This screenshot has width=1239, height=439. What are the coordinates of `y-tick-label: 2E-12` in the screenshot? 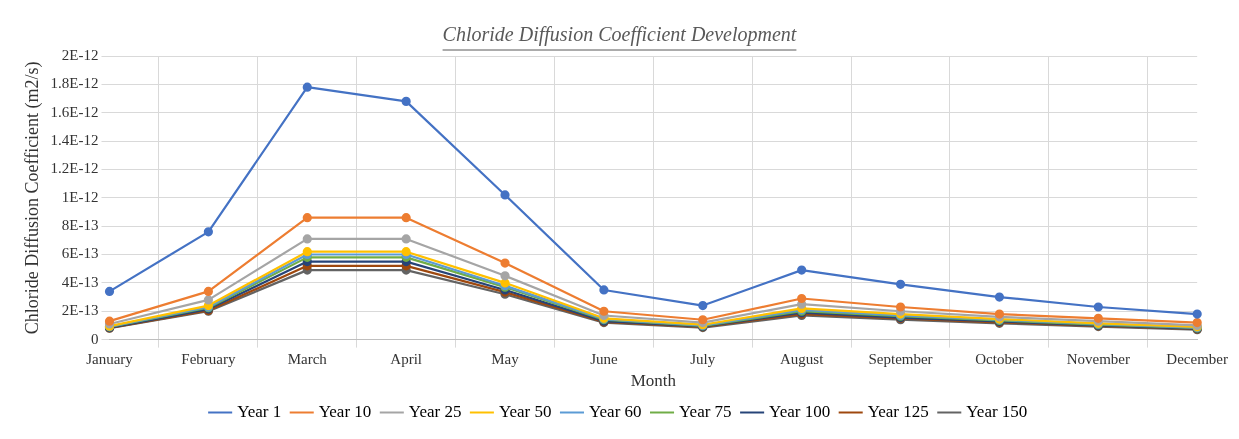 It's located at (80, 54).